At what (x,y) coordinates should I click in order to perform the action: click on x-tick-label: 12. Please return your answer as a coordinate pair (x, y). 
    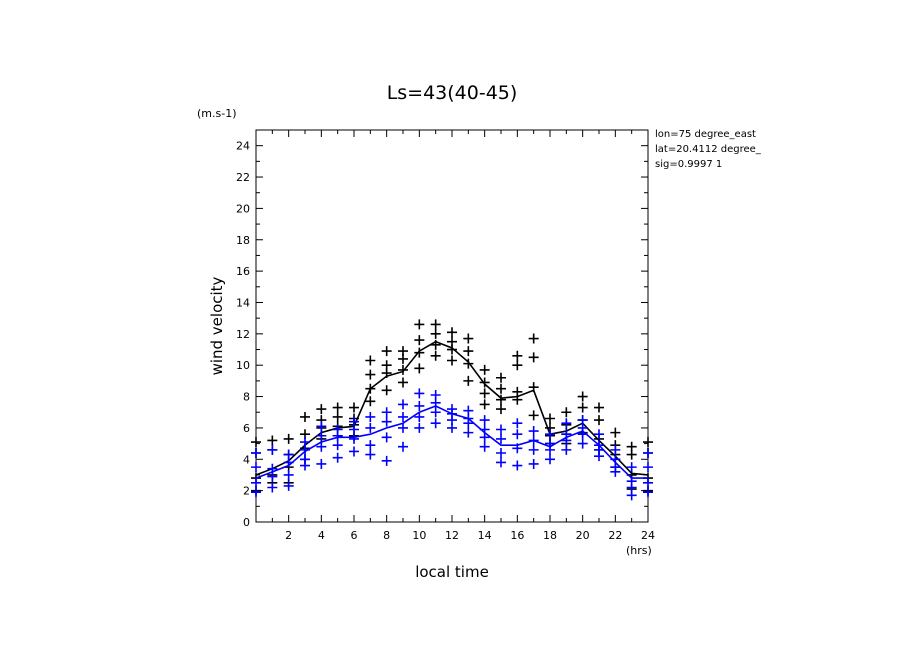
    Looking at the image, I should click on (452, 535).